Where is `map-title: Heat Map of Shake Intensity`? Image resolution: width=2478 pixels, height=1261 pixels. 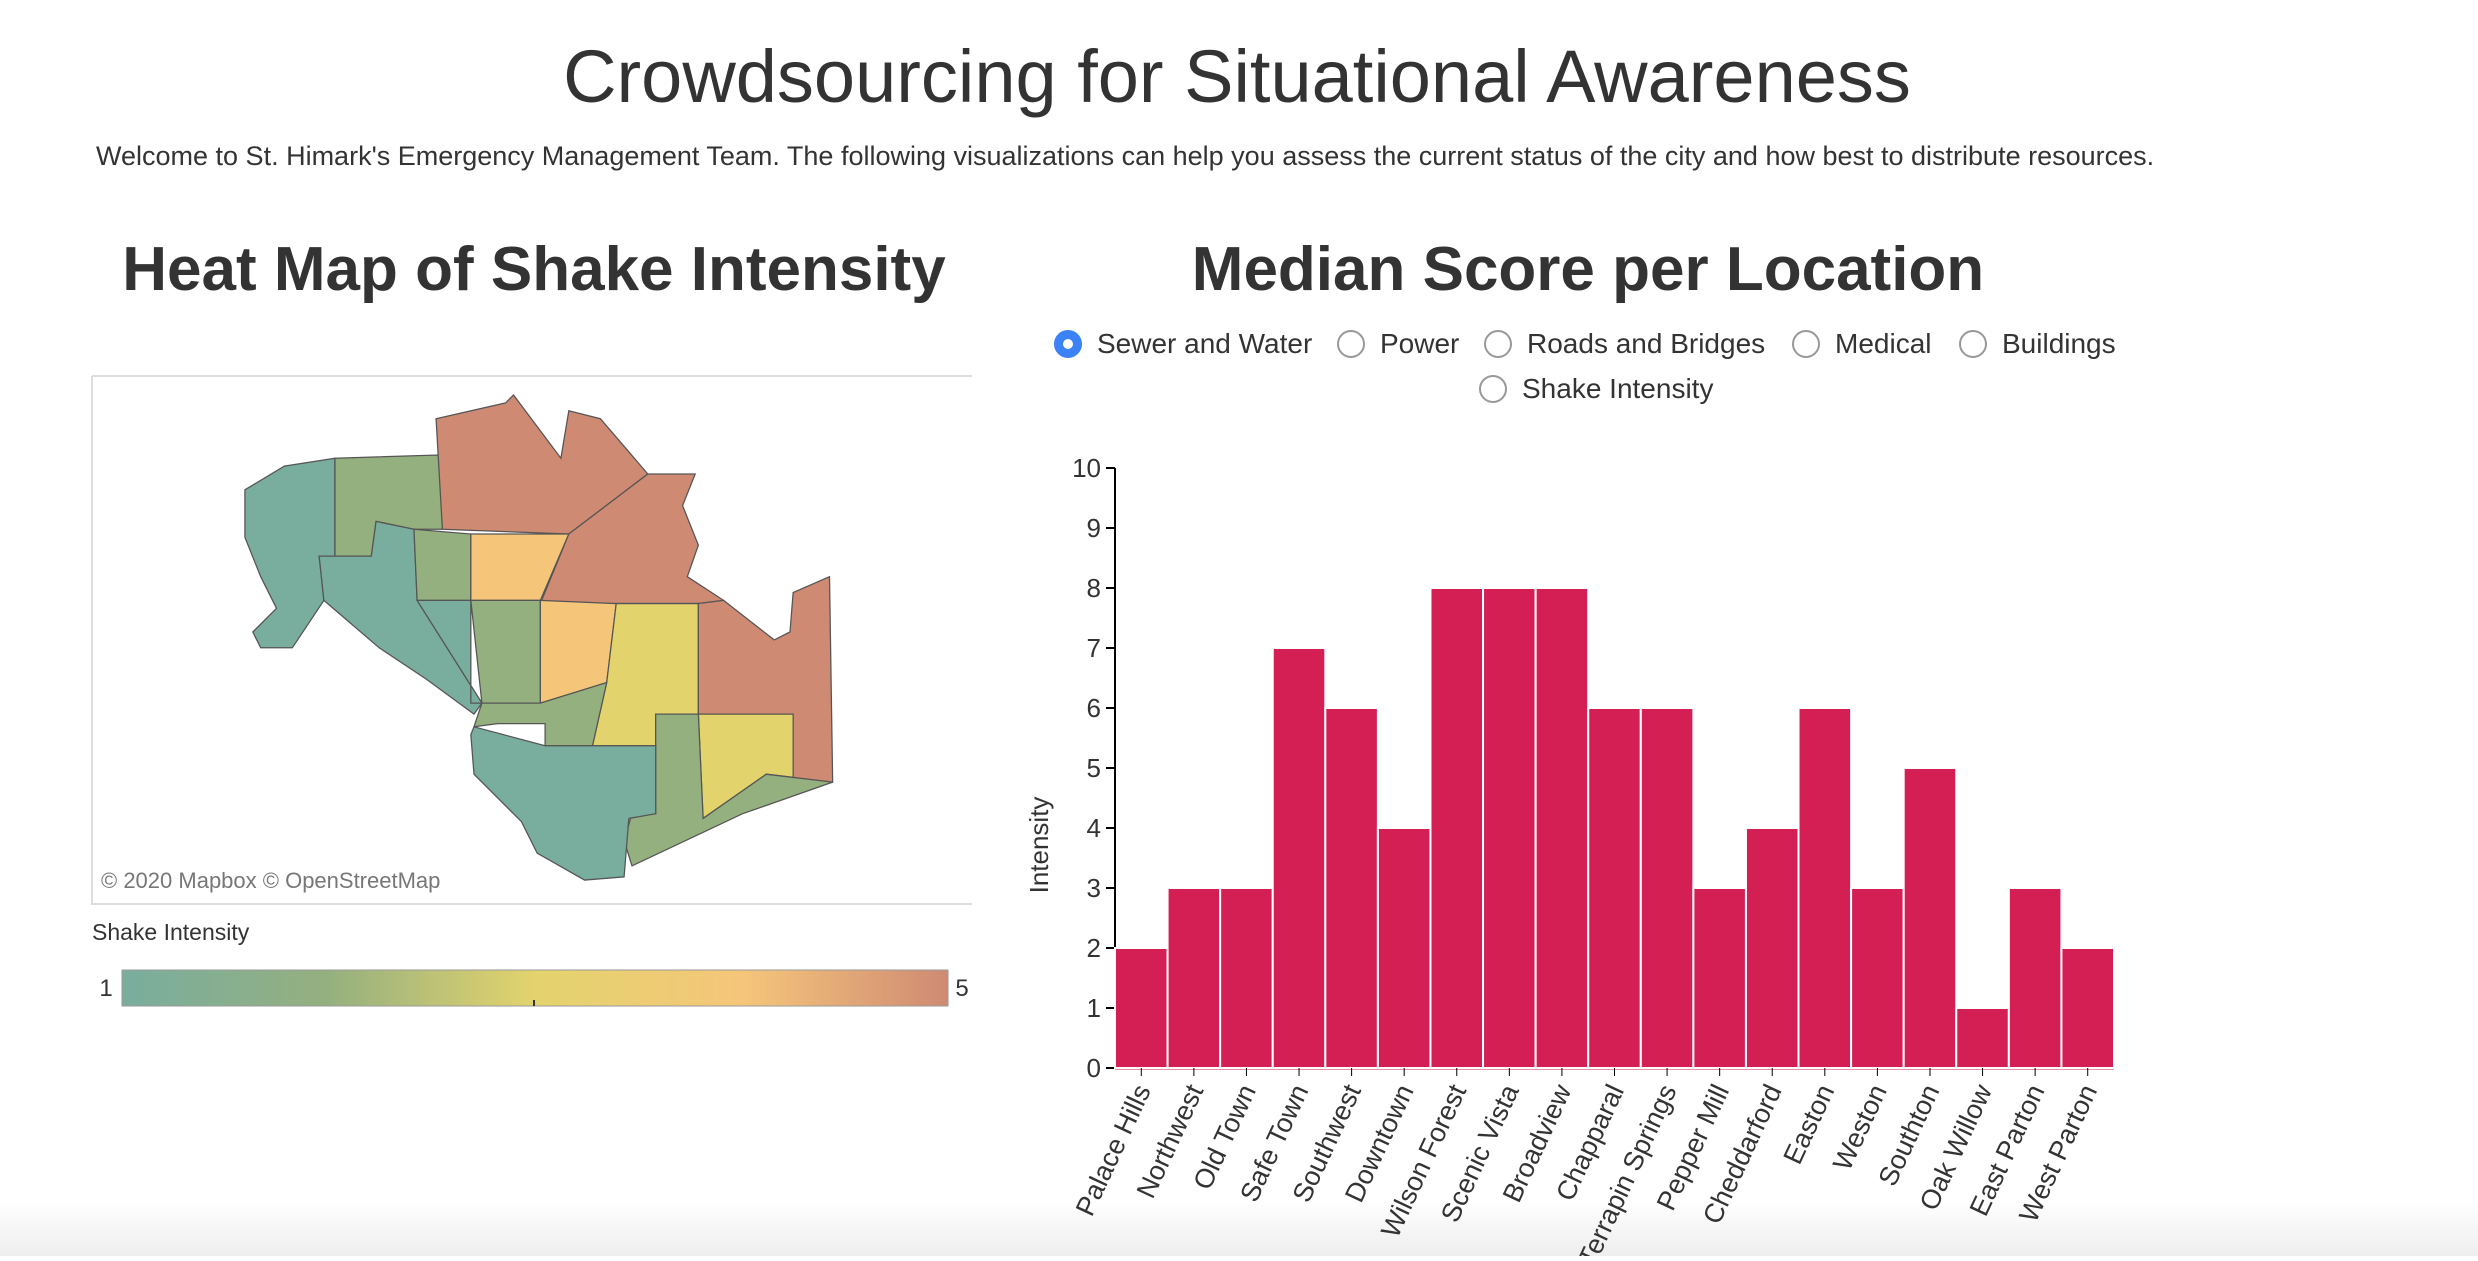
map-title: Heat Map of Shake Intensity is located at coordinates (534, 269).